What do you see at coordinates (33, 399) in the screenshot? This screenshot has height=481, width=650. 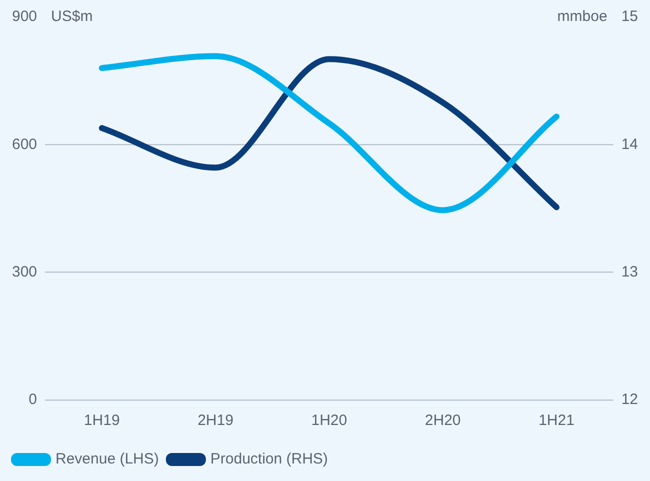 I see `y-tick-label: 0` at bounding box center [33, 399].